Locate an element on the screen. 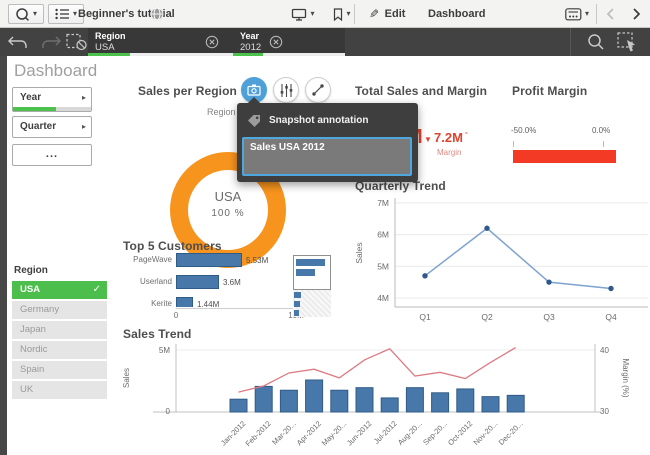  scrollbar-minimap is located at coordinates (313, 286).